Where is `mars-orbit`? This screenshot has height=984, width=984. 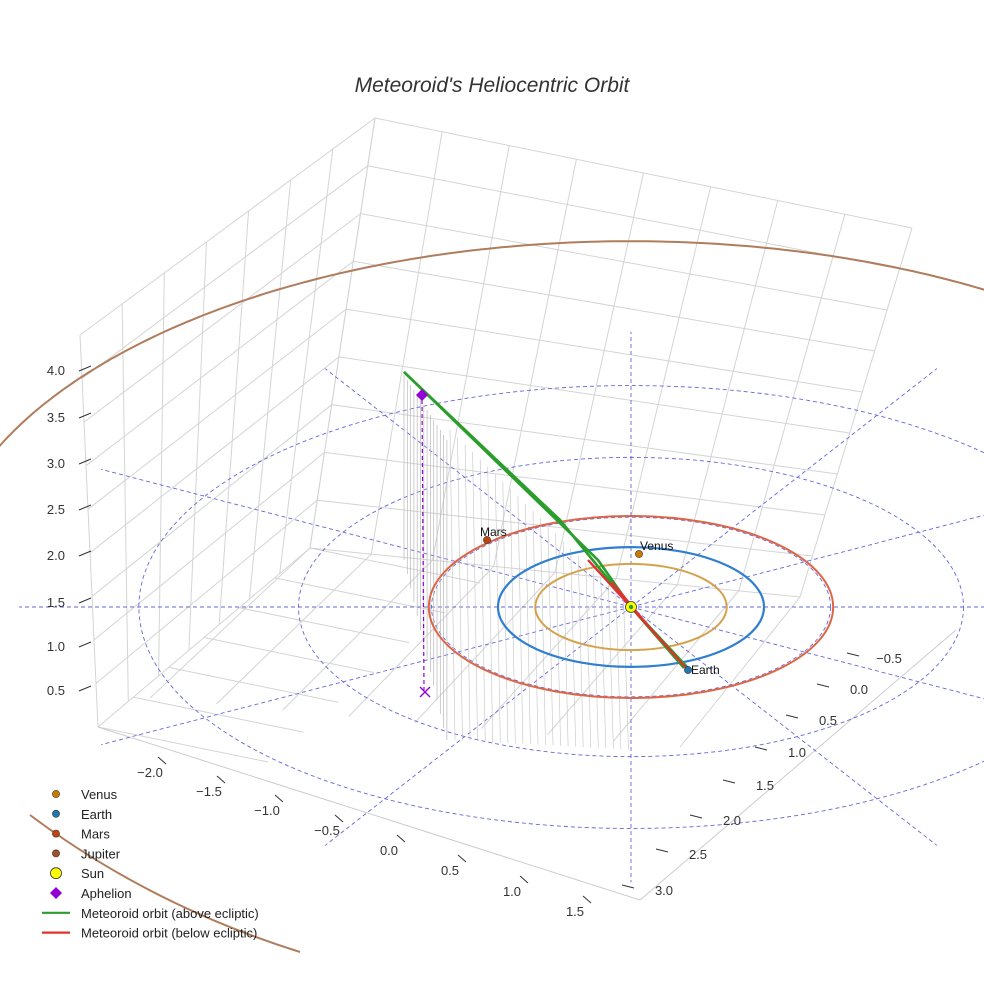 mars-orbit is located at coordinates (631, 607).